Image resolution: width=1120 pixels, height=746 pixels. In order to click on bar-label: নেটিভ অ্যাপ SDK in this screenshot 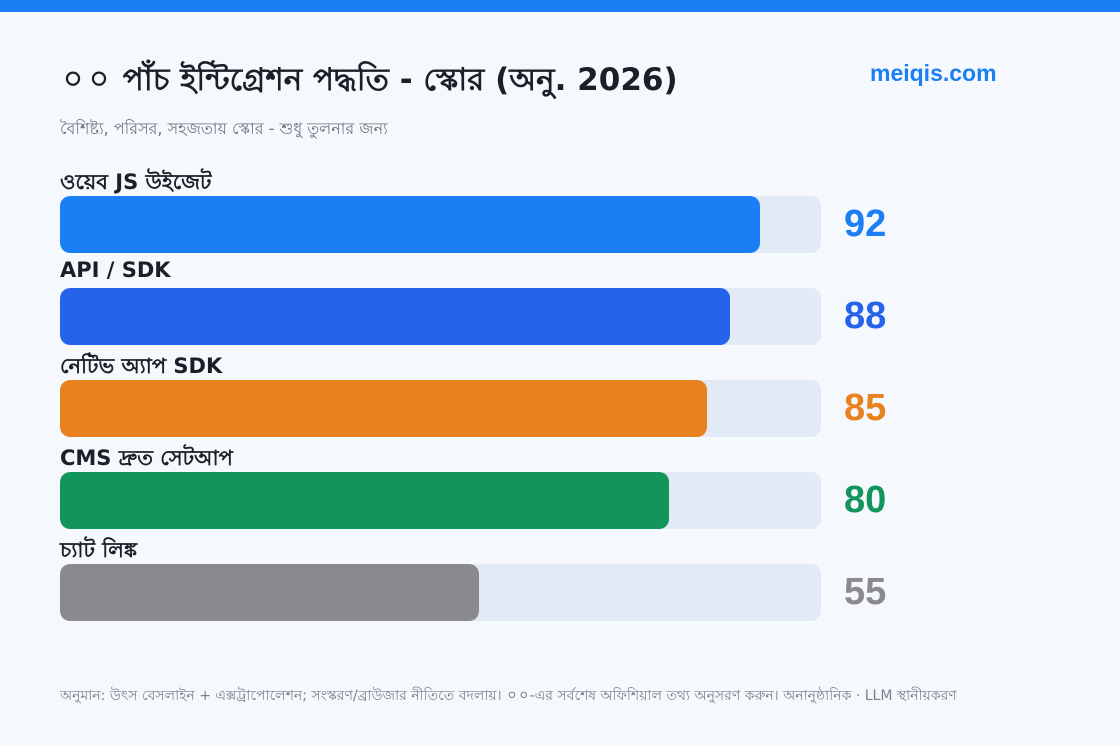, I will do `click(141, 366)`.